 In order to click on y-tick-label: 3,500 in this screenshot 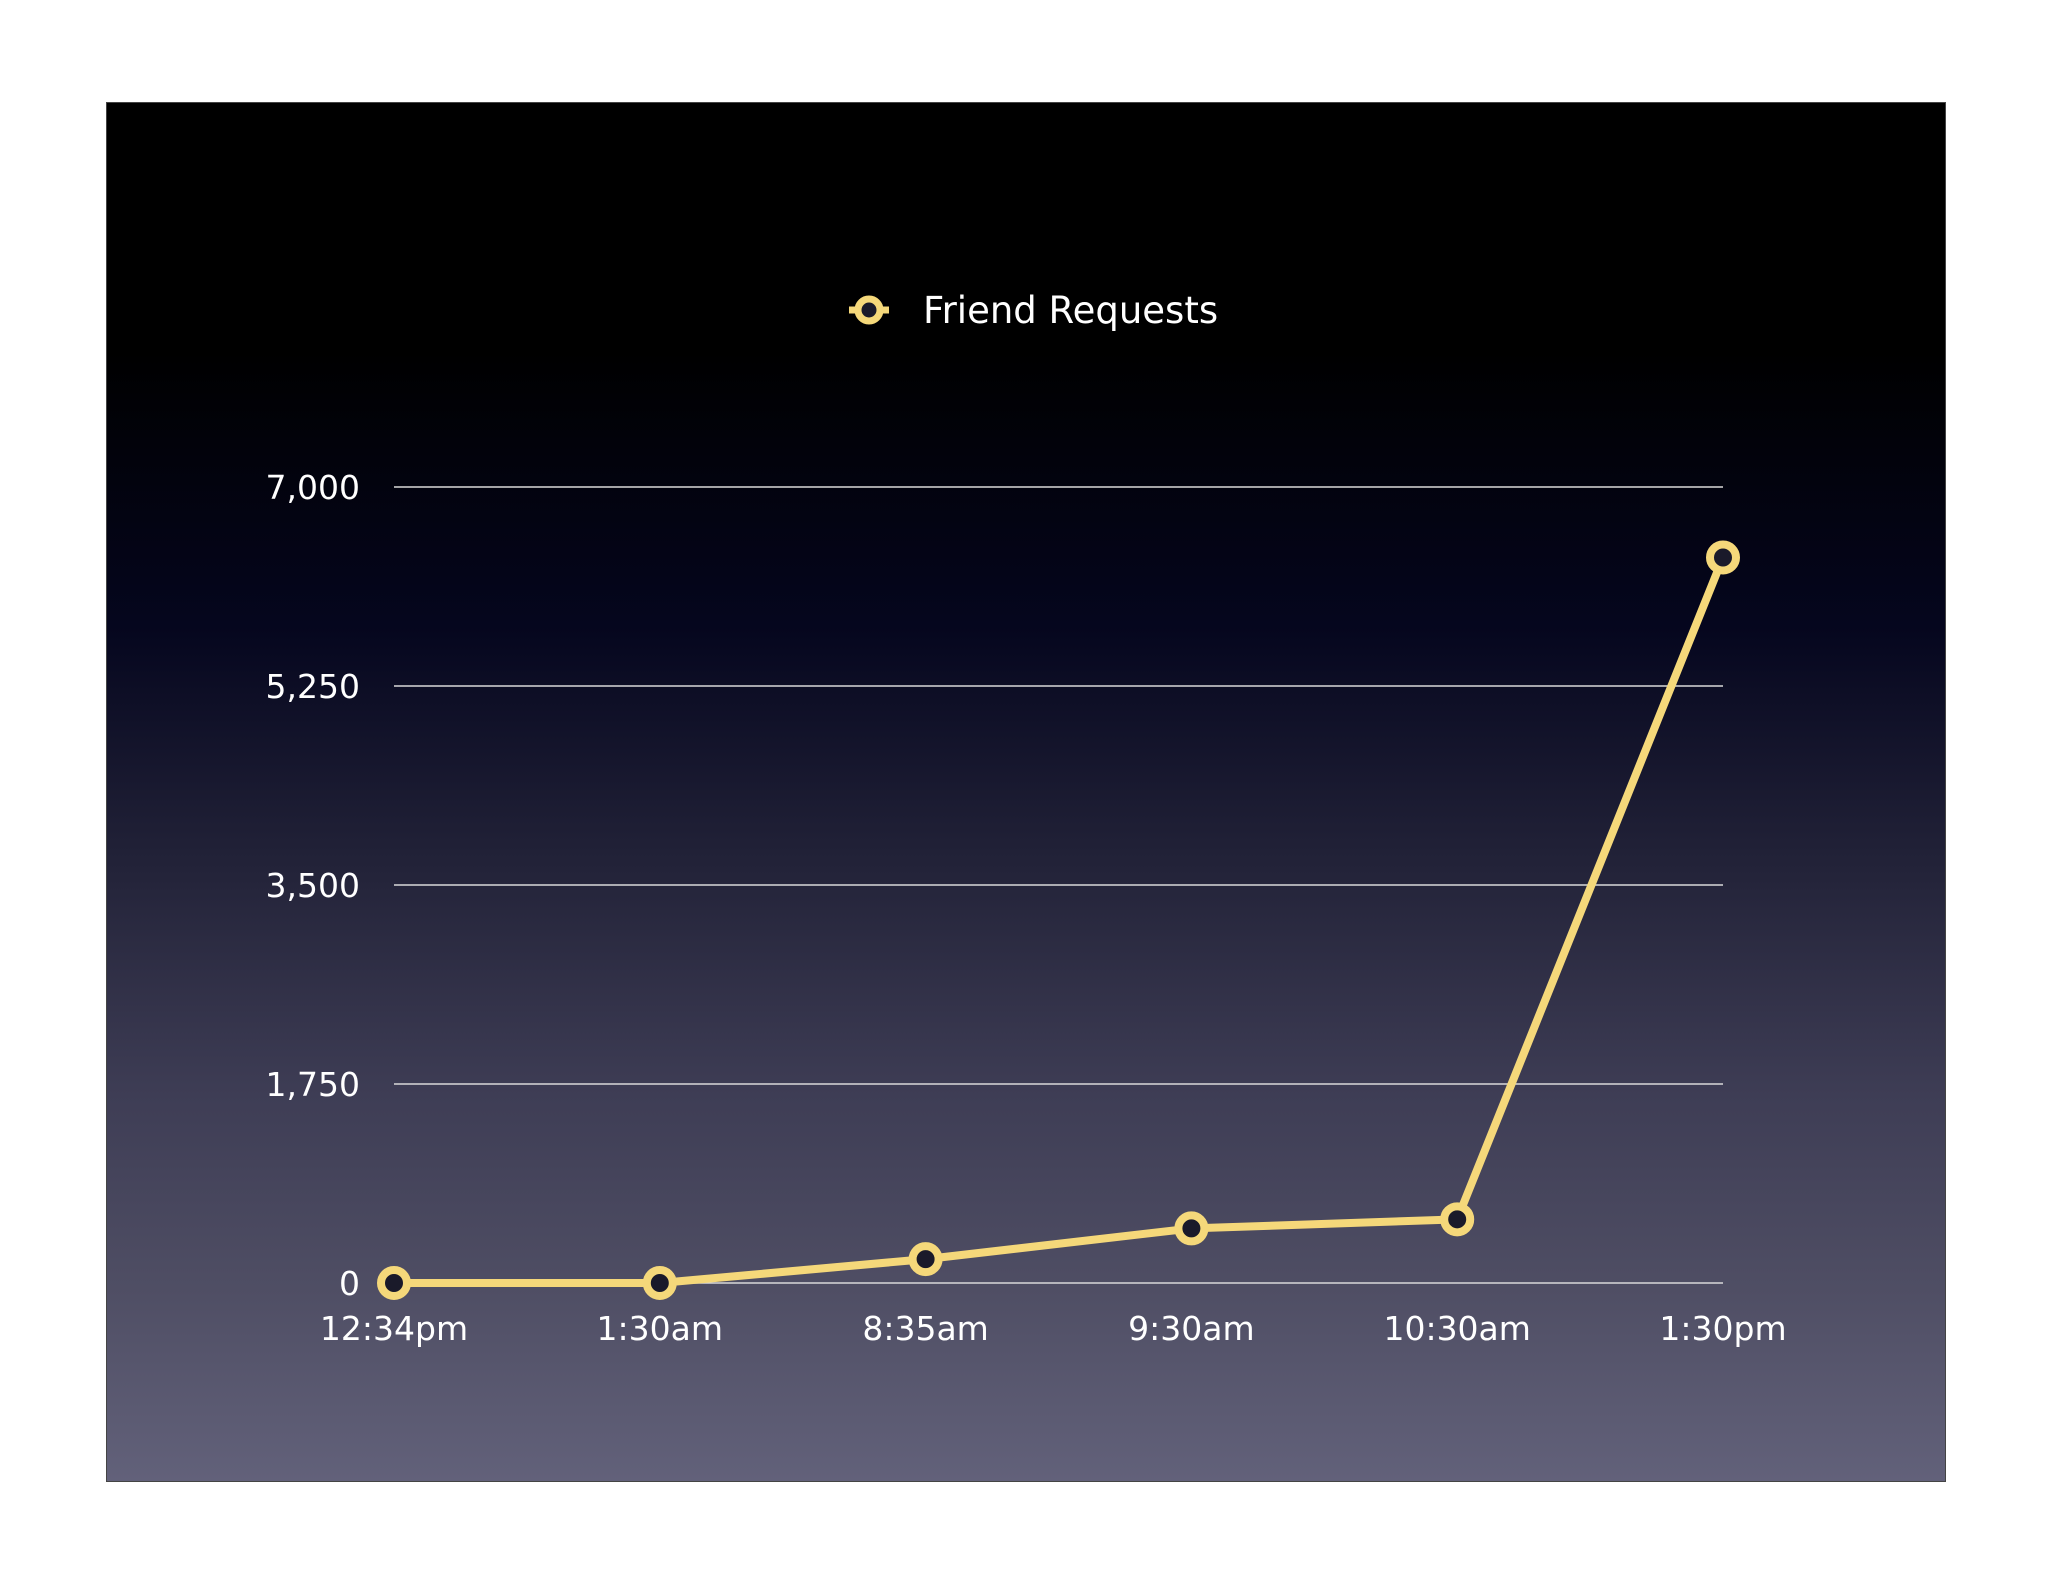, I will do `click(313, 885)`.